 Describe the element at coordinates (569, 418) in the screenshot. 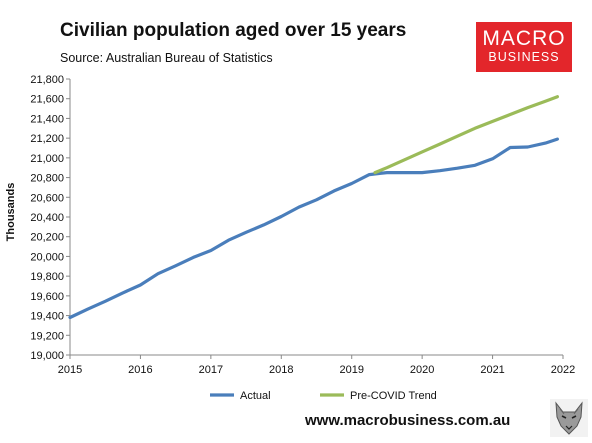

I see `wolf-icon` at that location.